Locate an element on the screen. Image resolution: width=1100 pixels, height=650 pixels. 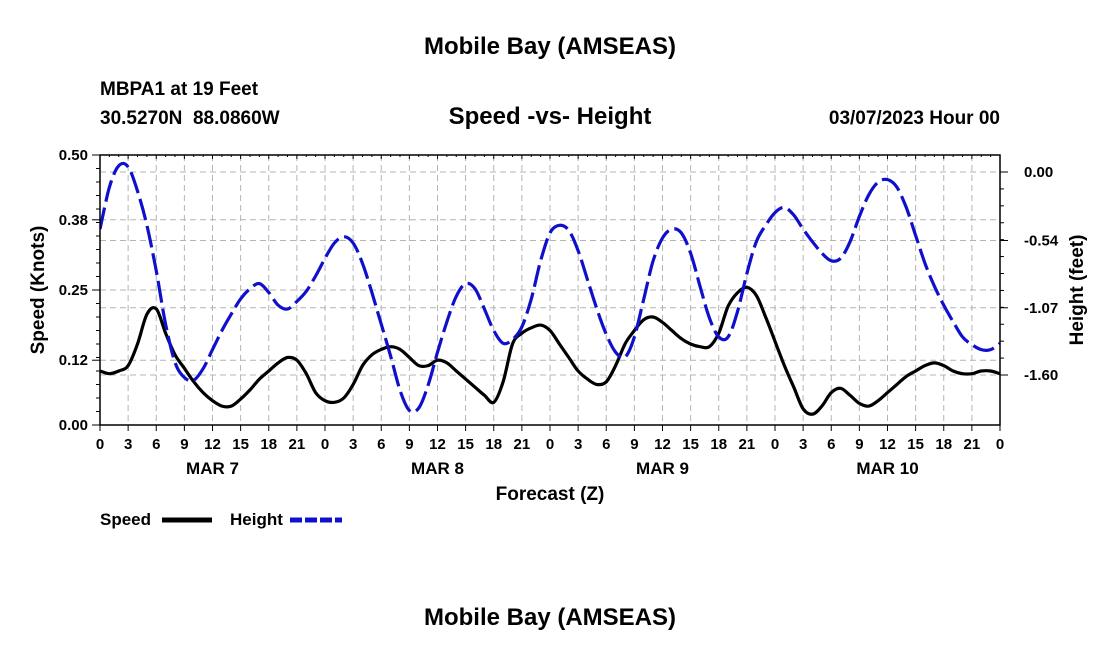
date-label: MAR 7 is located at coordinates (212, 468).